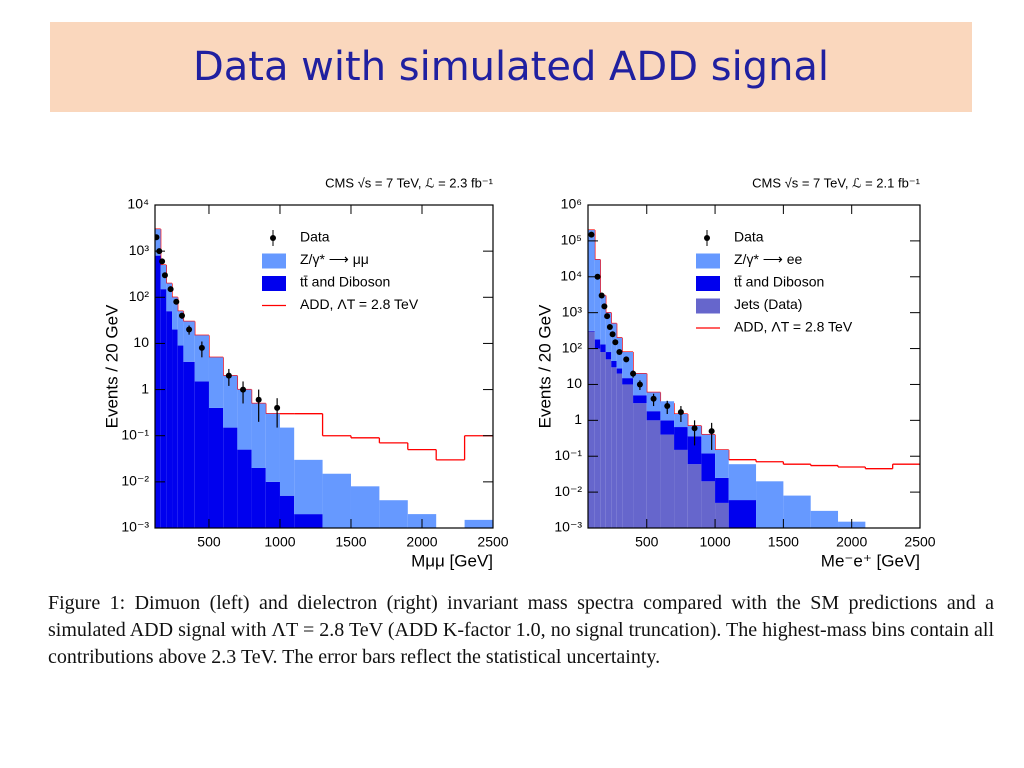  Describe the element at coordinates (350, 542) in the screenshot. I see `x-tick-label: 1500` at that location.